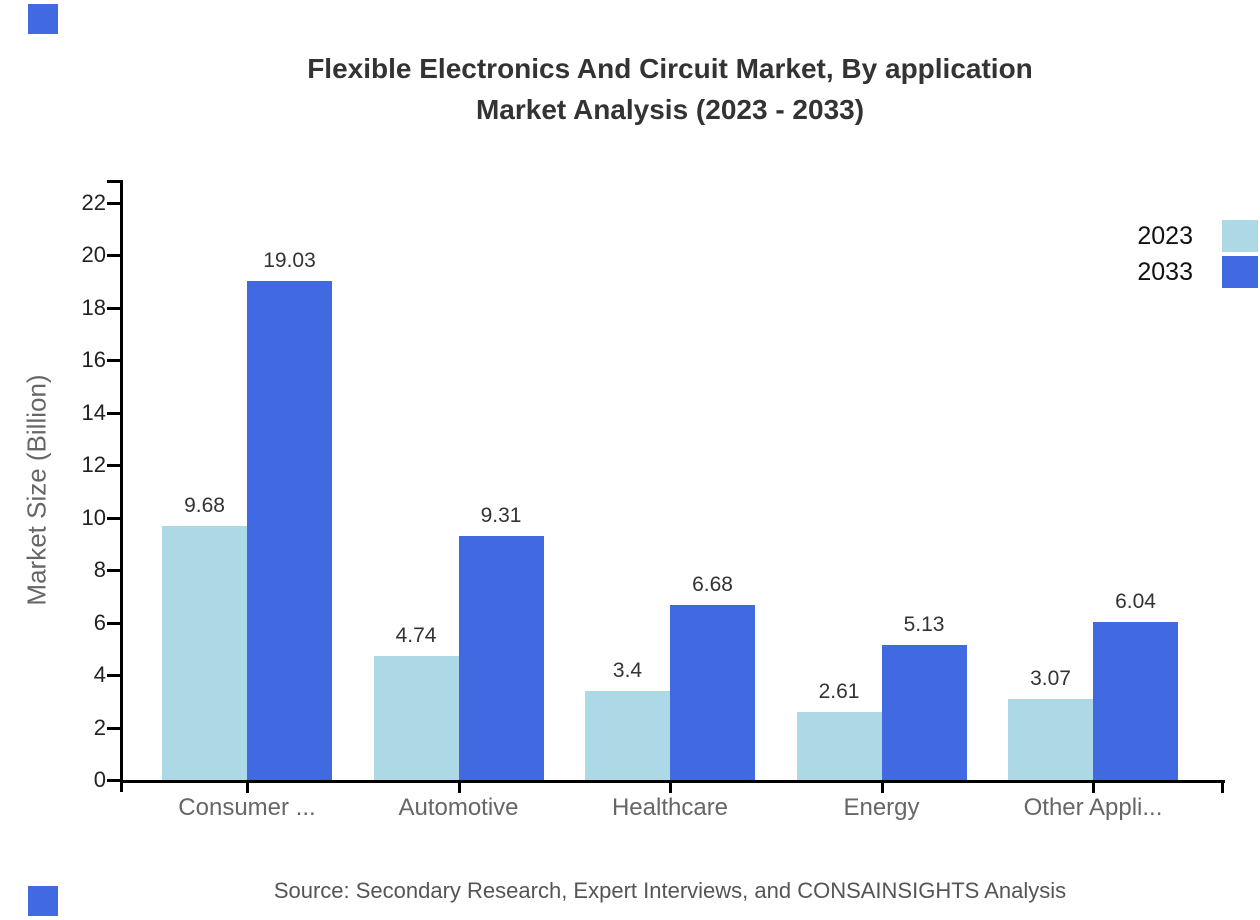  I want to click on y-tick-label: 10, so click(93, 517).